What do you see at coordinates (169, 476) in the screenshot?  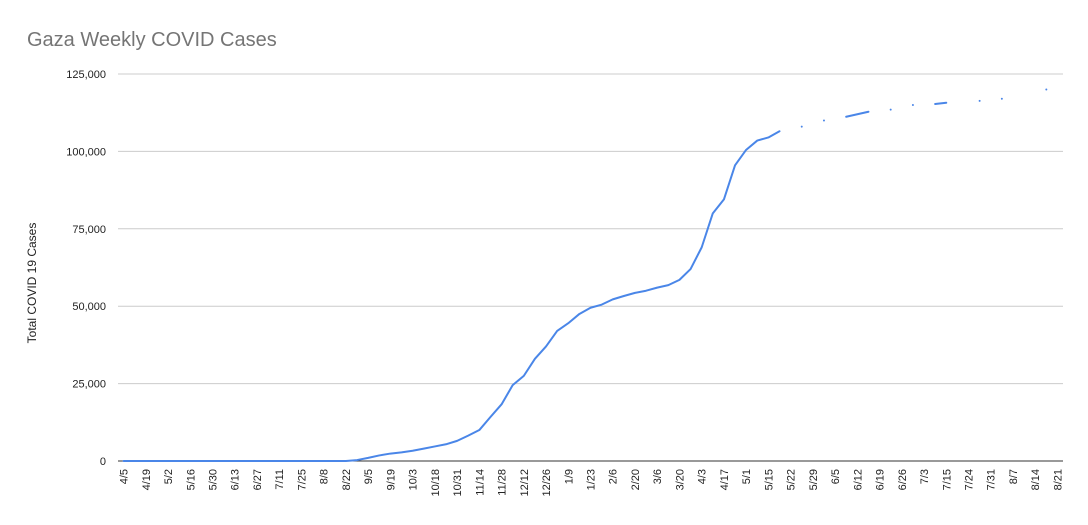 I see `x-tick-label: 5/2` at bounding box center [169, 476].